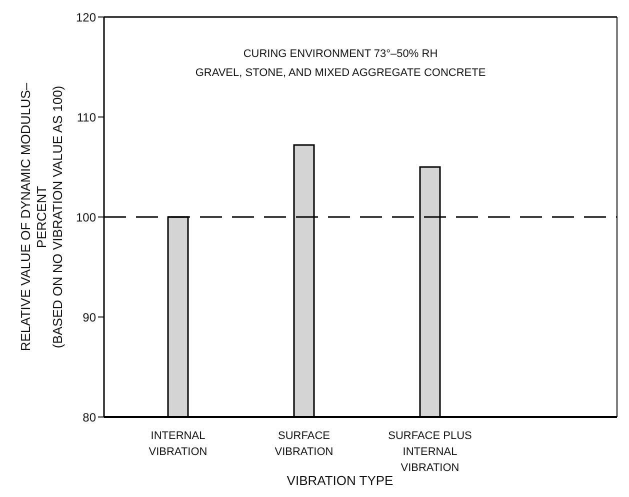 The image size is (629, 497). What do you see at coordinates (41, 217) in the screenshot?
I see `y-axis-title: RELATIVE VALUE OF DYNAMIC MODULUS– PERCENT (BASED ON NO VIBRATION VALUE AS 100)` at bounding box center [41, 217].